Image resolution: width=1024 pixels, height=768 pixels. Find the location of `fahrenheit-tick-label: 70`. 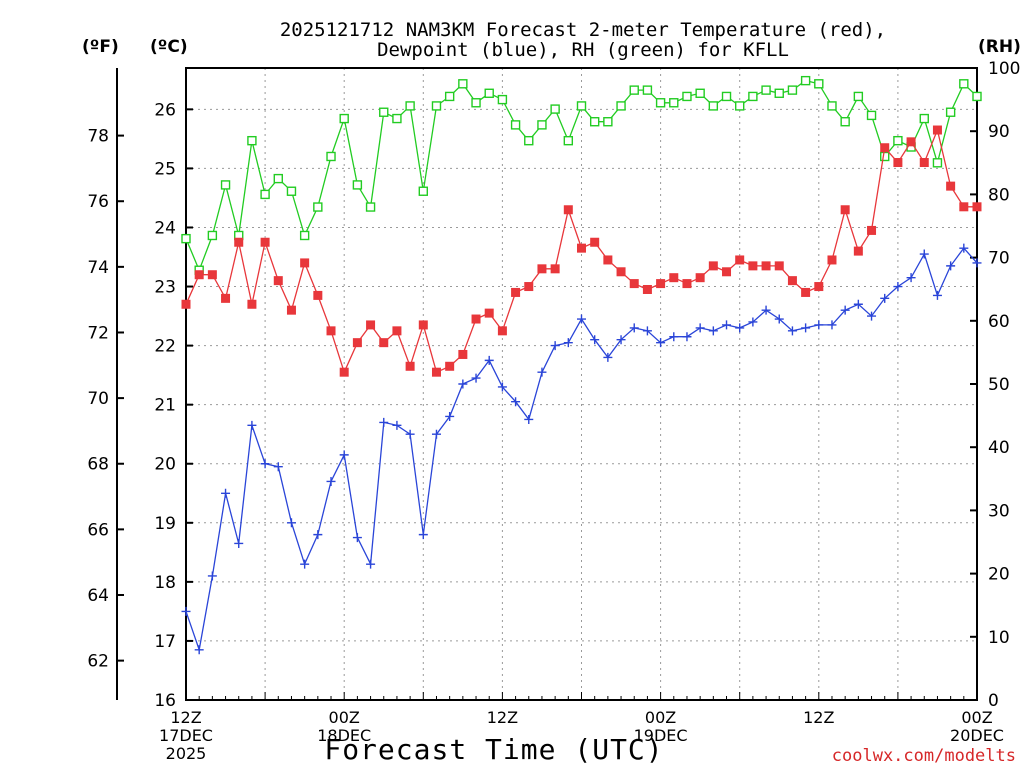

fahrenheit-tick-label: 70 is located at coordinates (98, 399).